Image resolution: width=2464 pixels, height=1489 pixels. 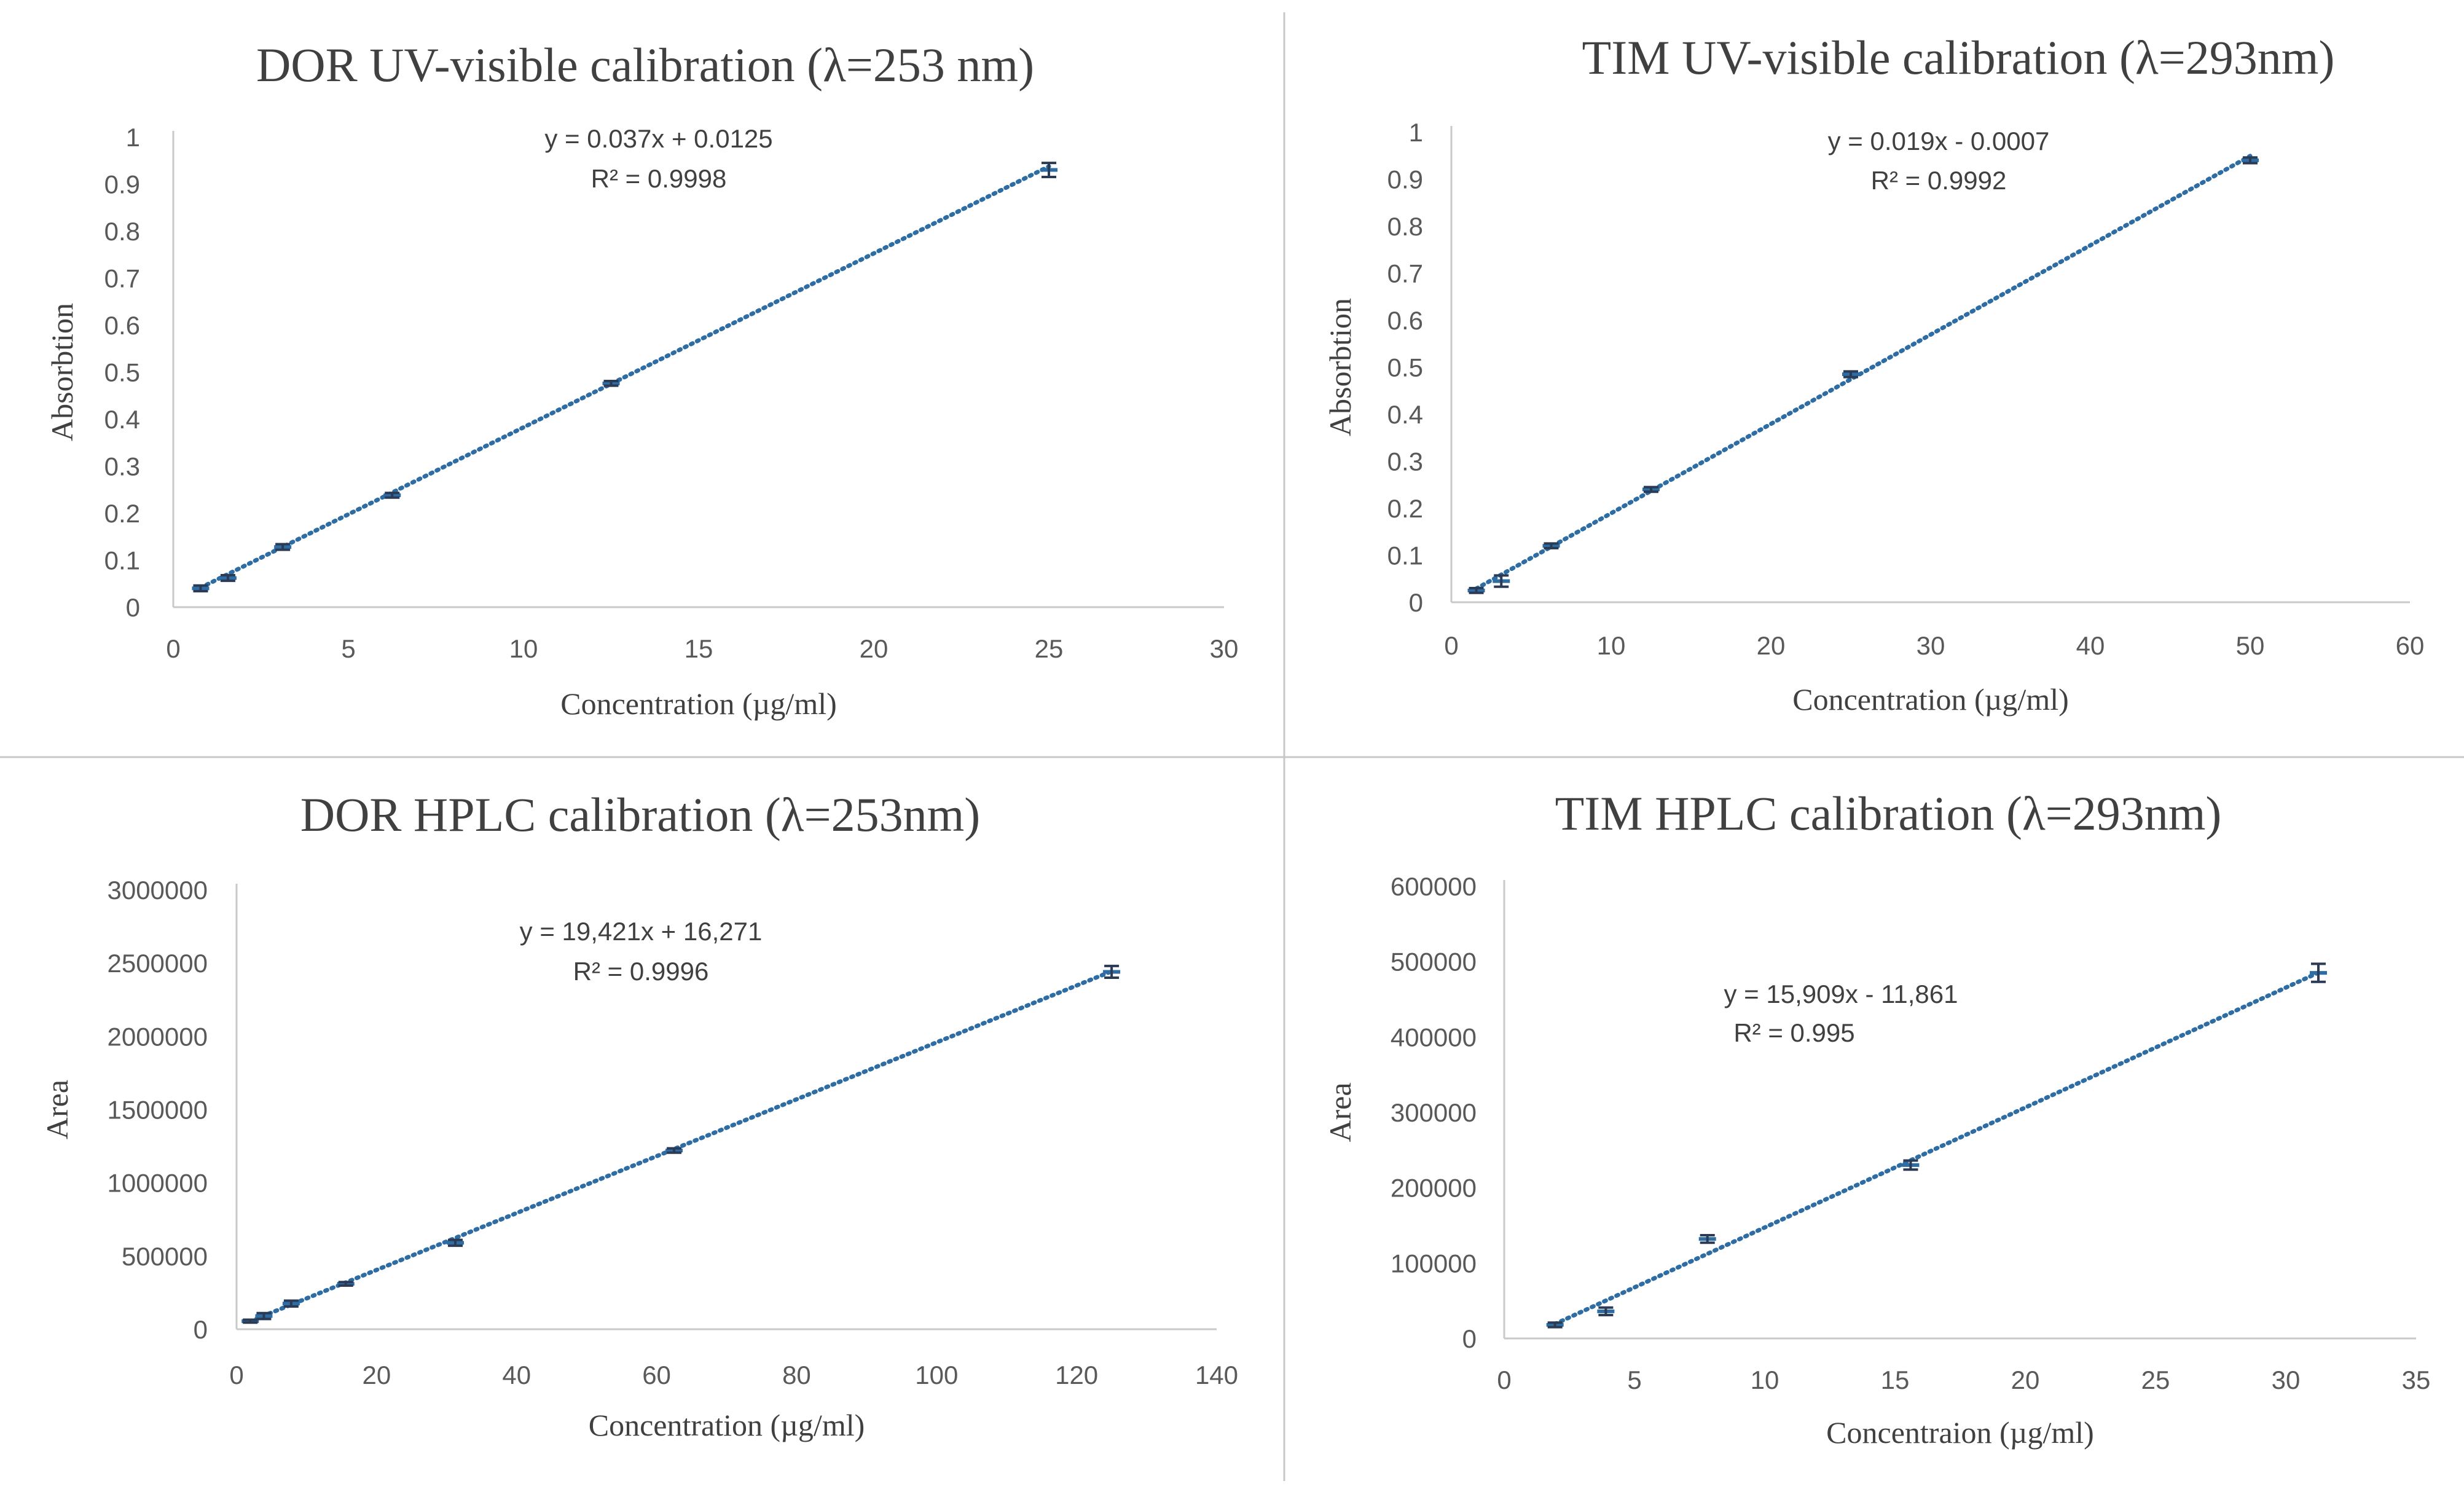 I want to click on y-tick-label: 2500000, so click(x=157, y=963).